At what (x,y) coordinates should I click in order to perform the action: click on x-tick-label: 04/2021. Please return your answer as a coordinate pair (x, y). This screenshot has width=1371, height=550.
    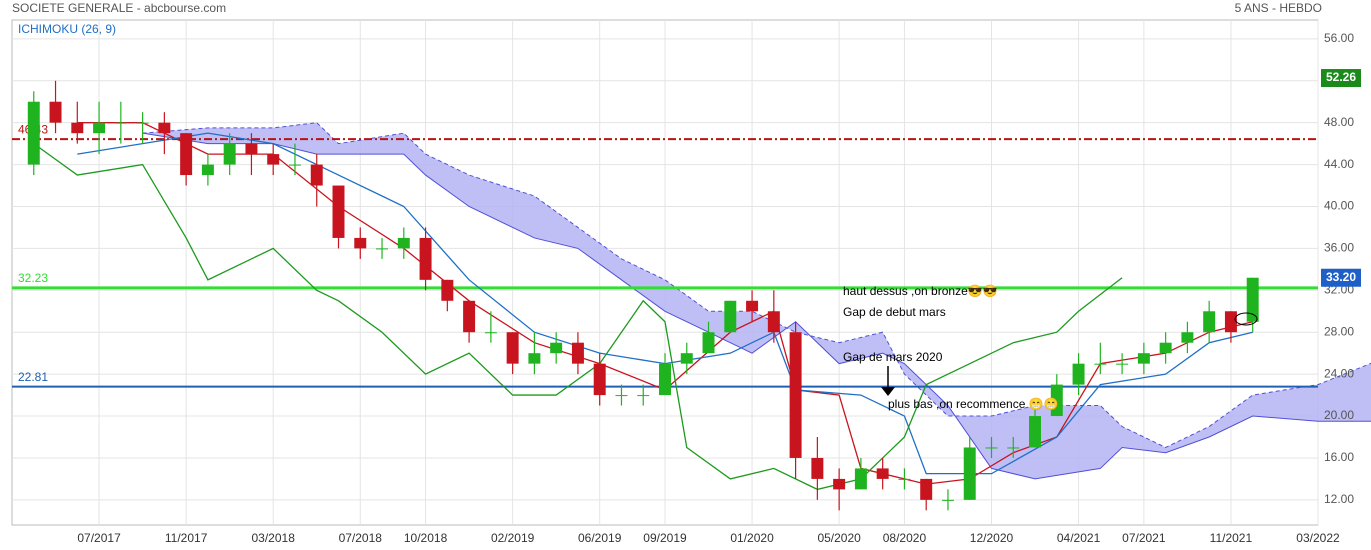
    Looking at the image, I should click on (1079, 538).